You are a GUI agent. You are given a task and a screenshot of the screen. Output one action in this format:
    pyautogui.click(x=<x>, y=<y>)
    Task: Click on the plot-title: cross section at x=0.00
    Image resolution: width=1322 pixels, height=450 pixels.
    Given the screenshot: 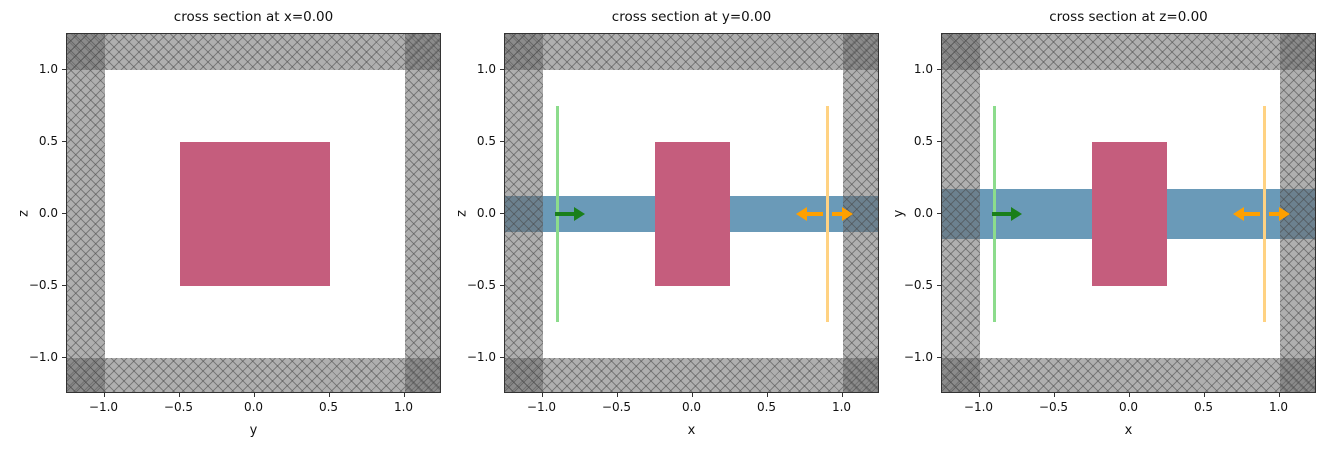 What is the action you would take?
    pyautogui.click(x=253, y=17)
    